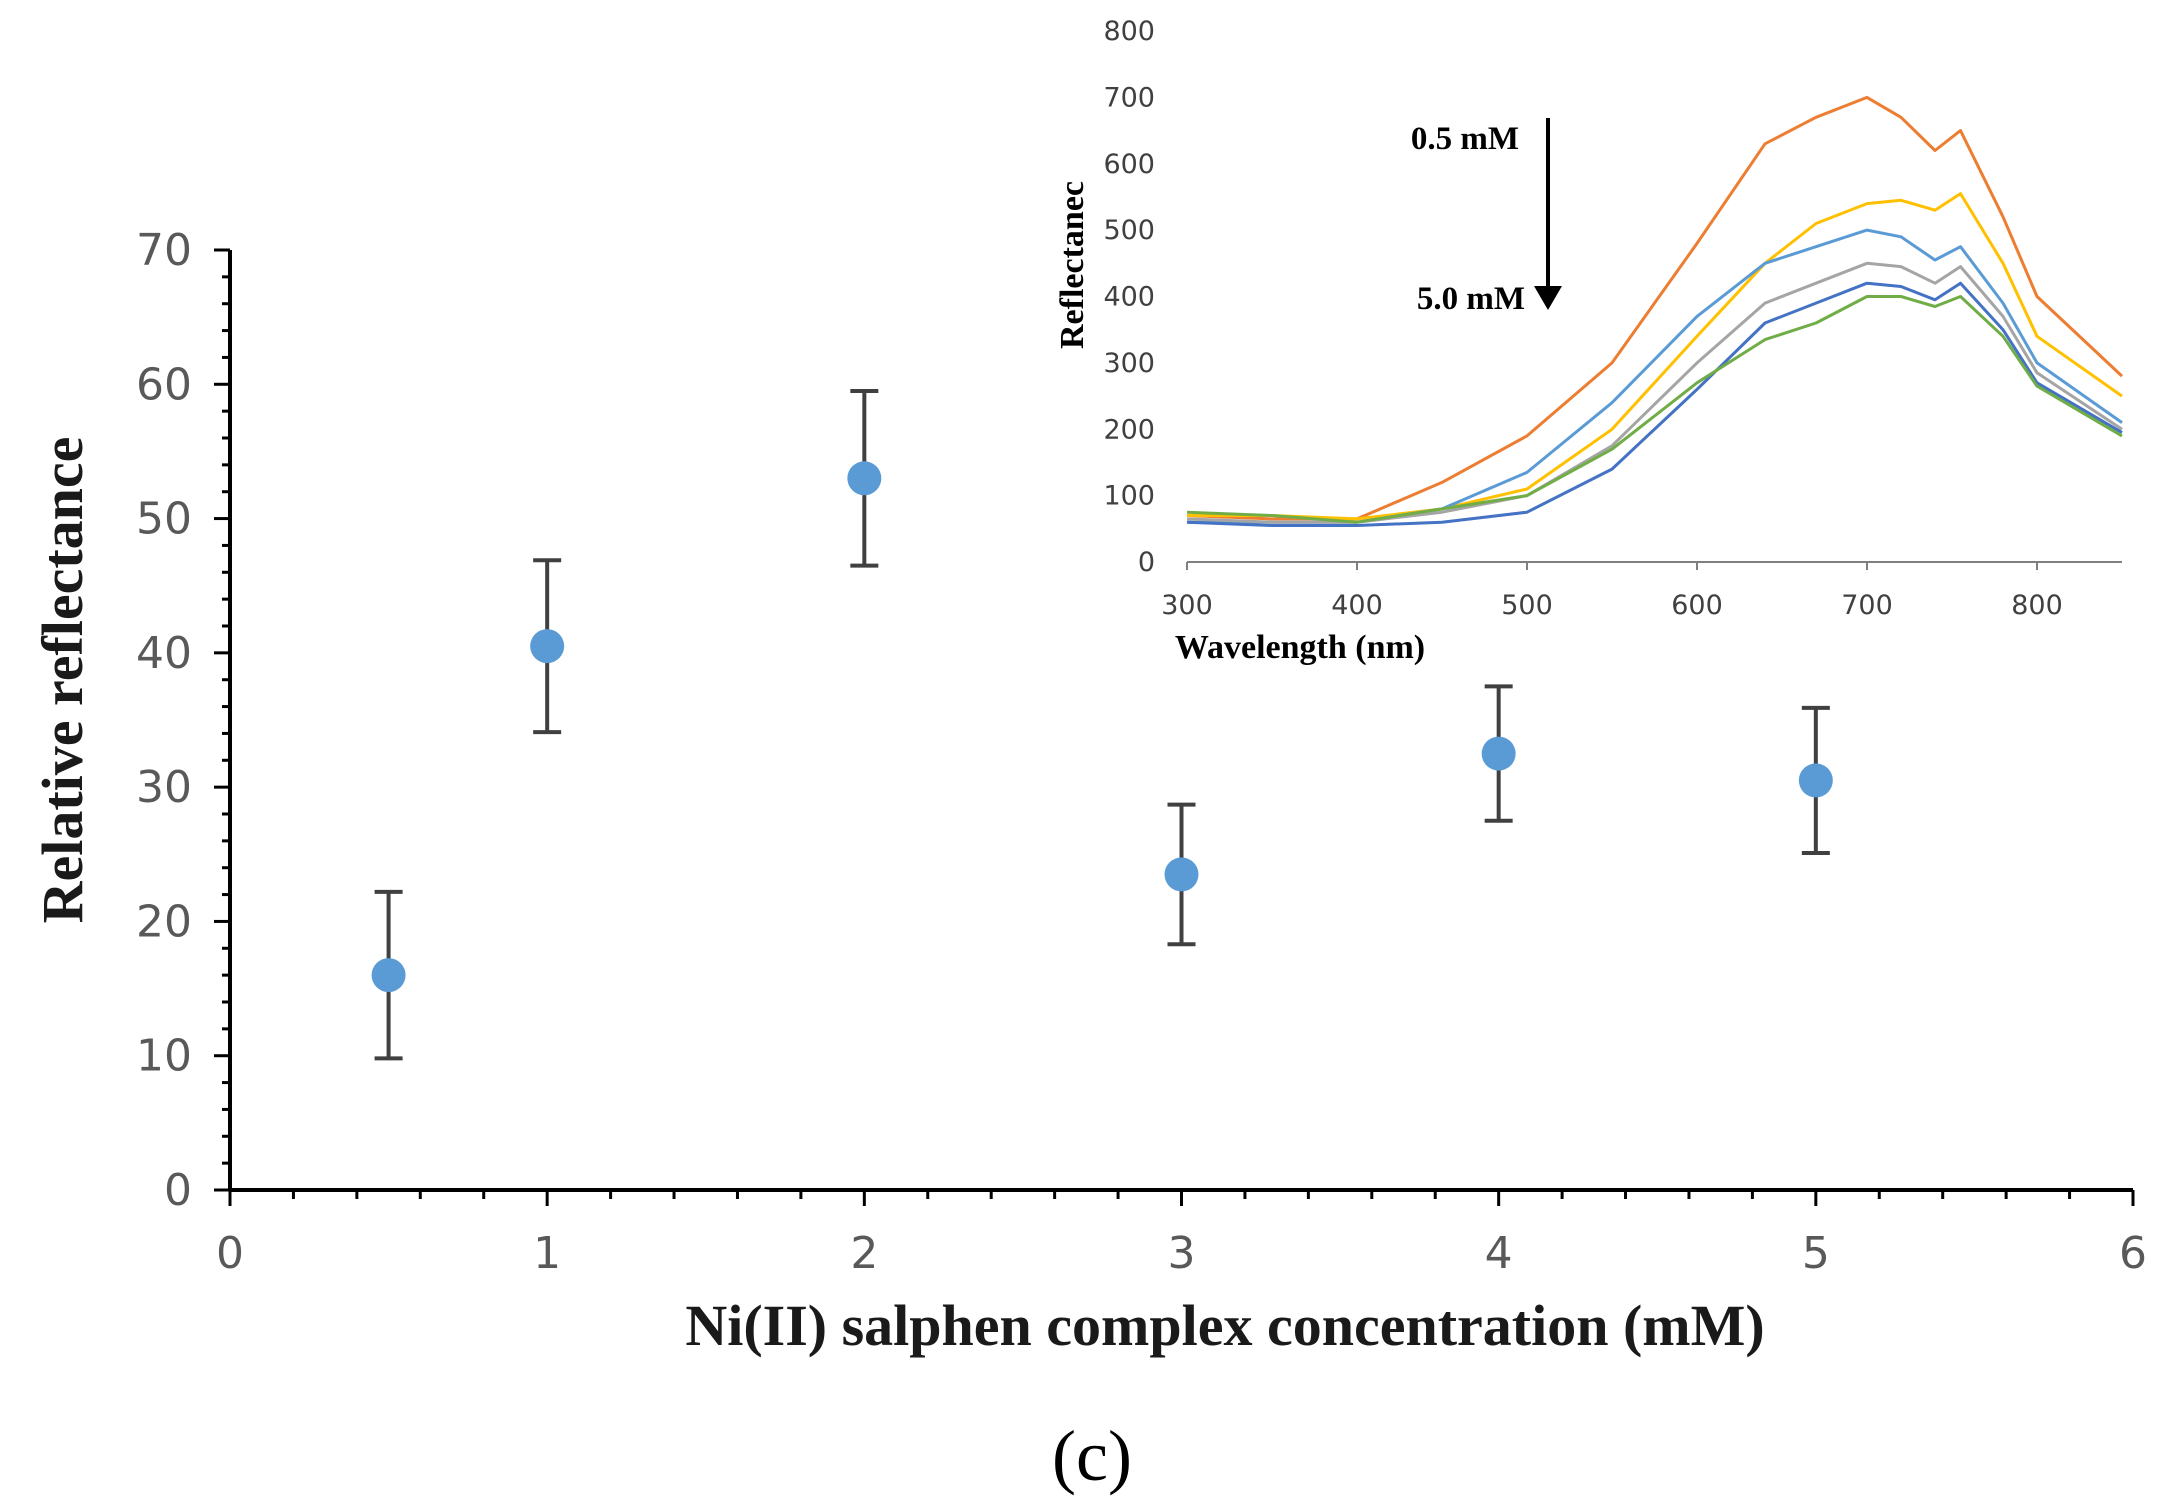  I want to click on main-x-tick-label: 4, so click(1499, 1253).